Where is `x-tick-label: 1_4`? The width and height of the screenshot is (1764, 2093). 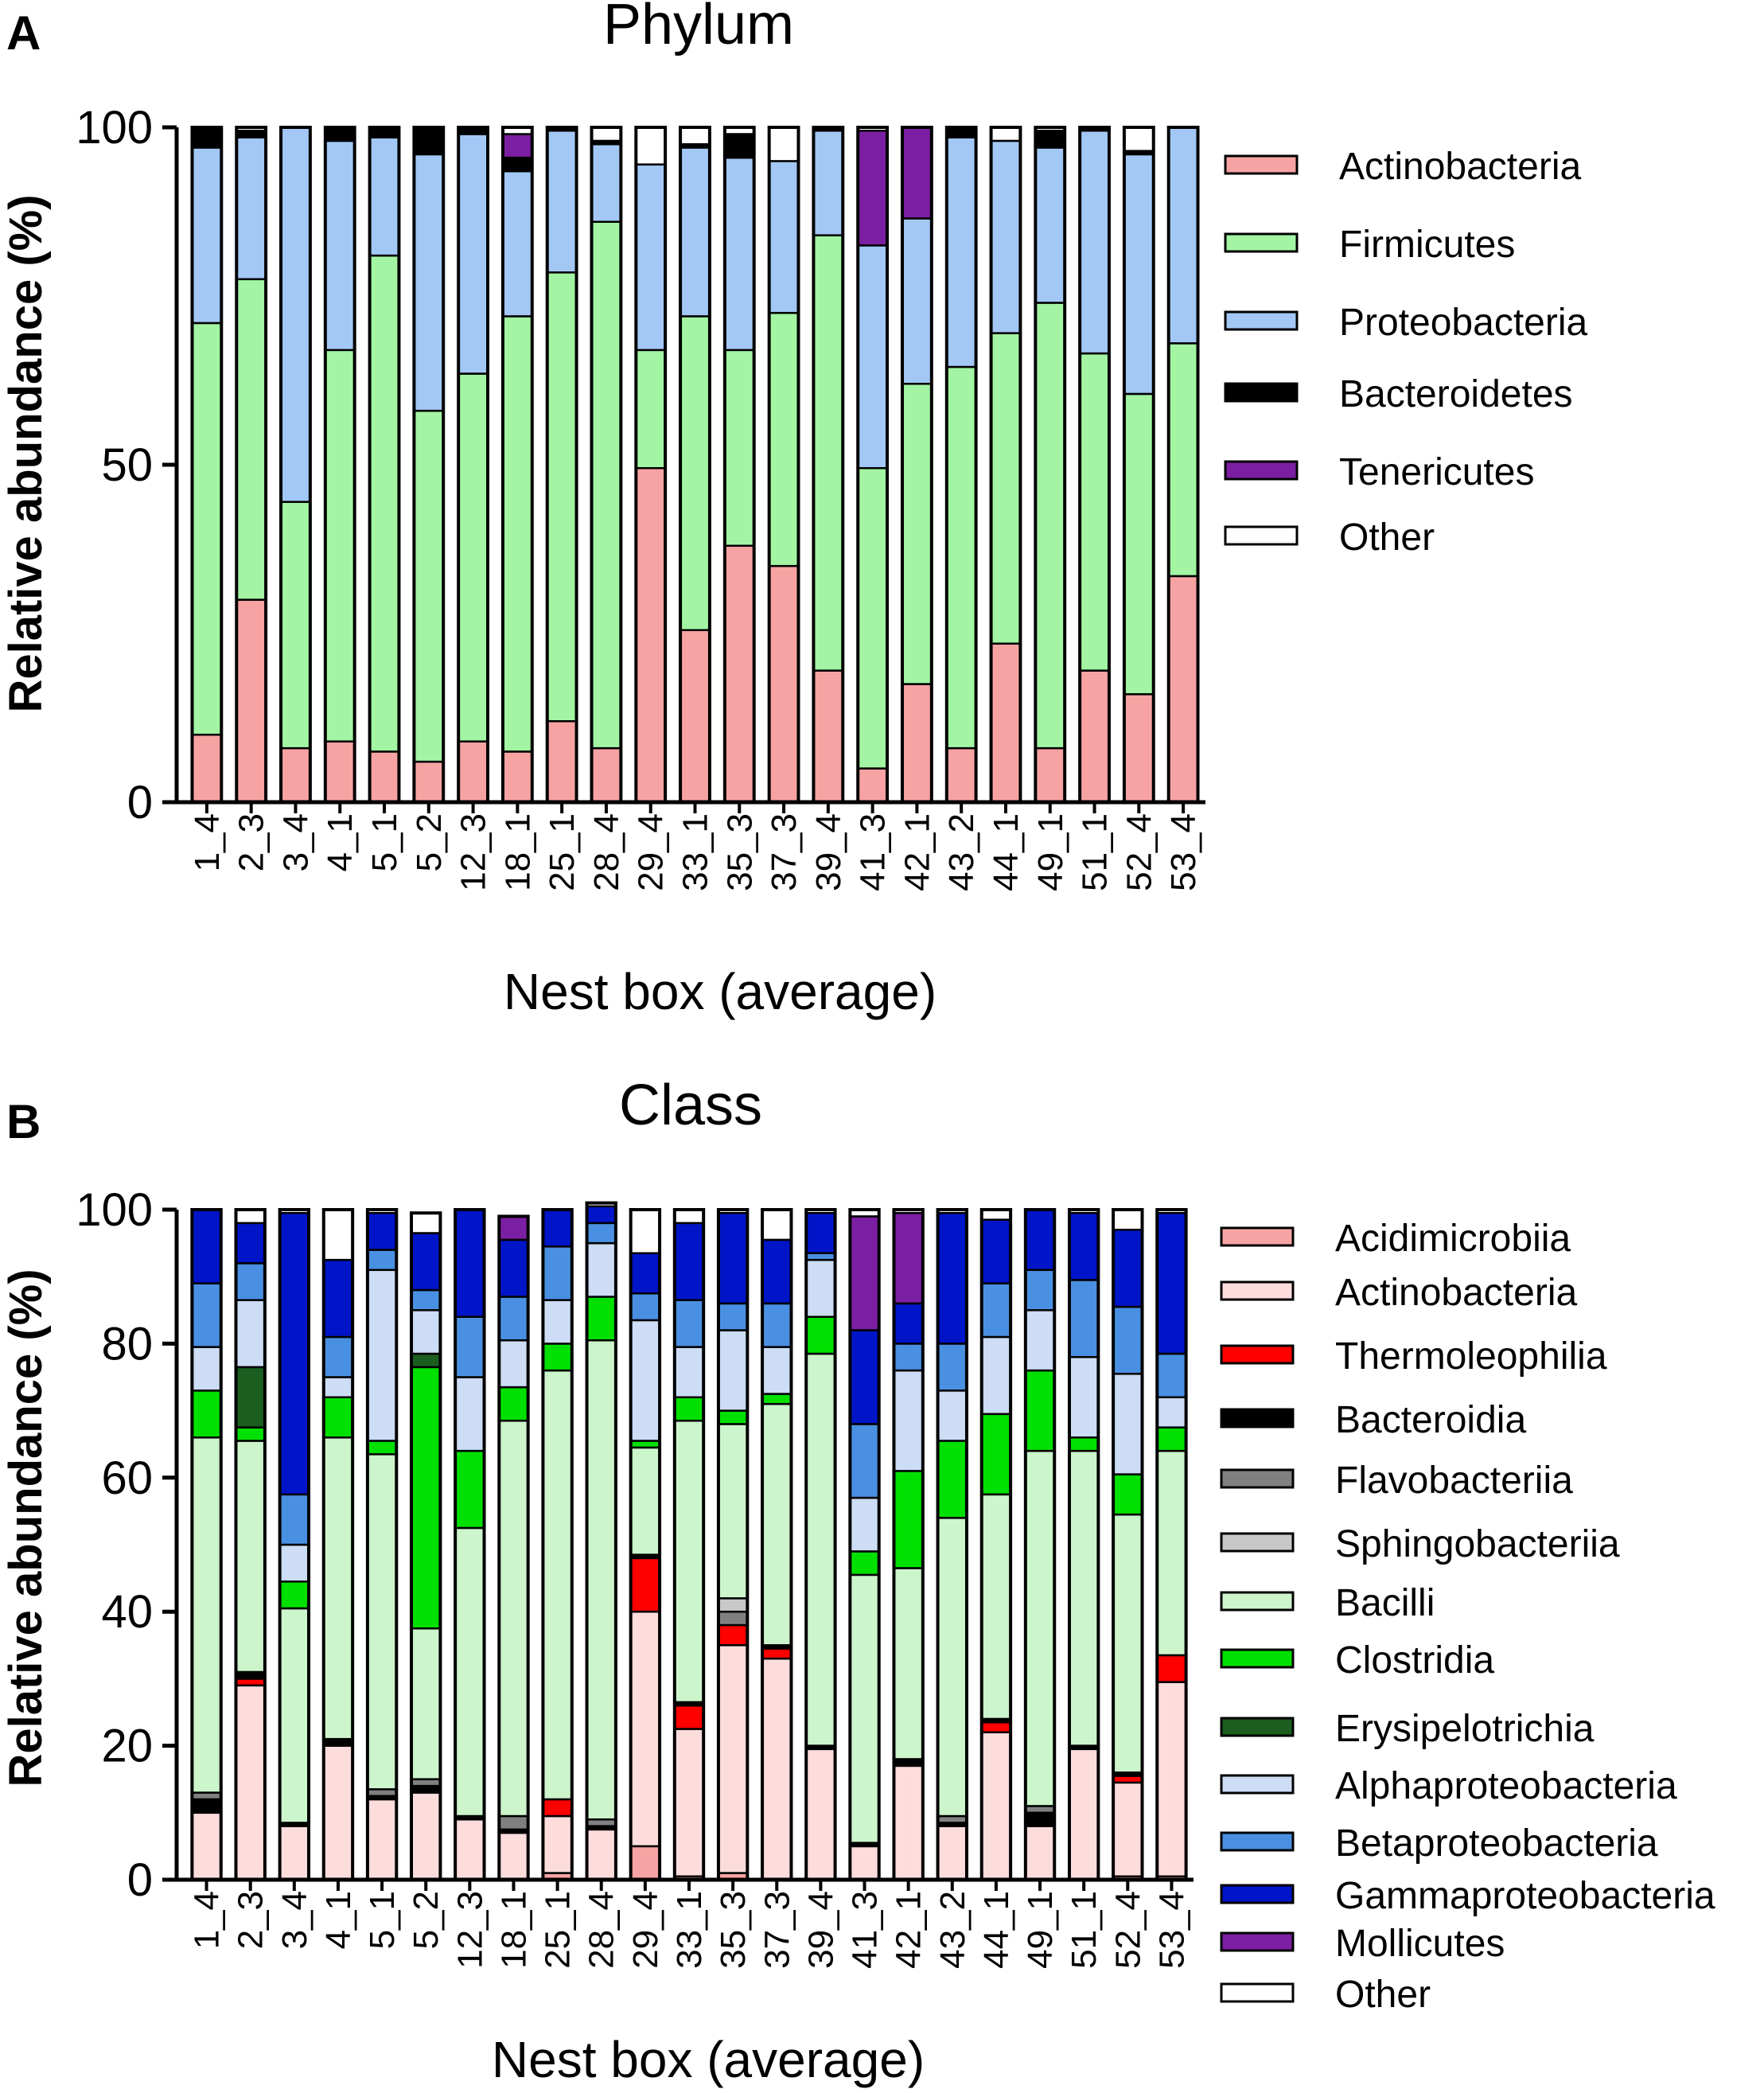
x-tick-label: 1_4 is located at coordinates (207, 842).